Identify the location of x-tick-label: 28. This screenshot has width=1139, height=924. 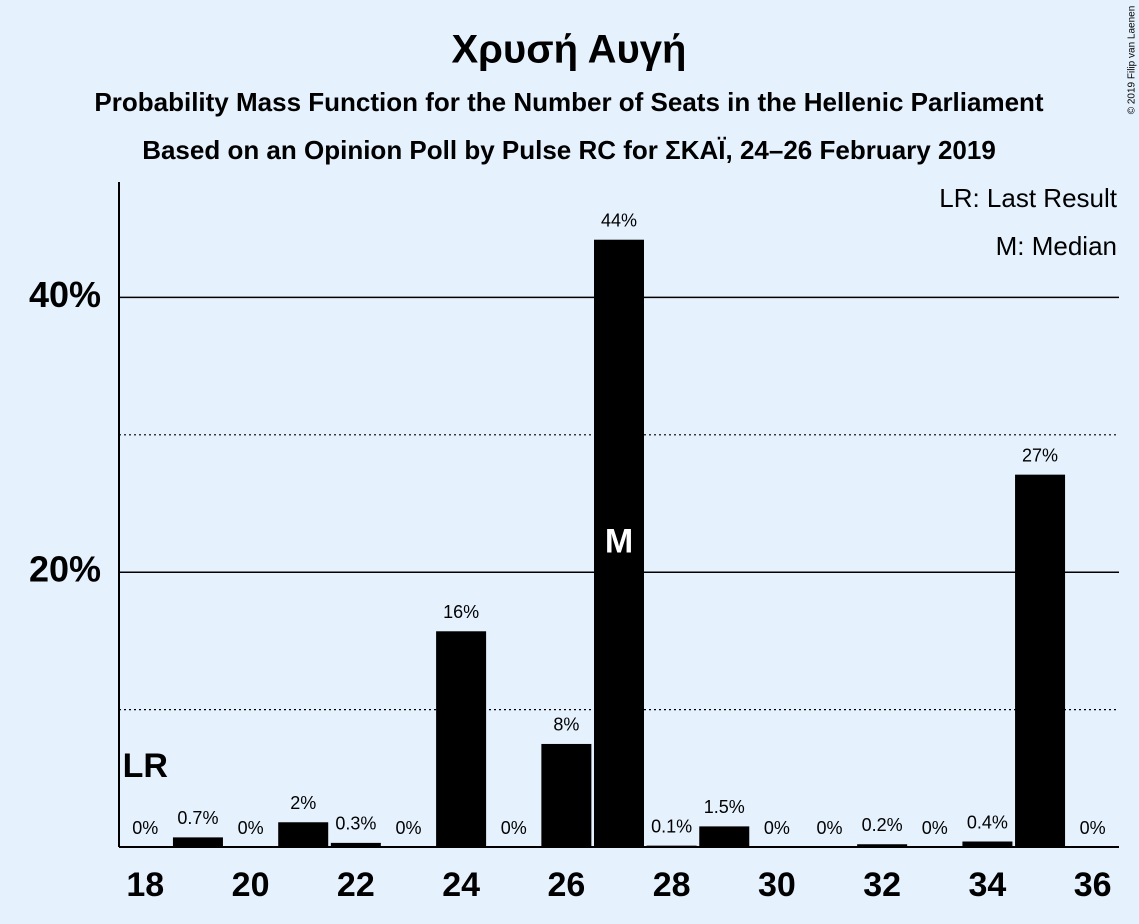
(672, 885).